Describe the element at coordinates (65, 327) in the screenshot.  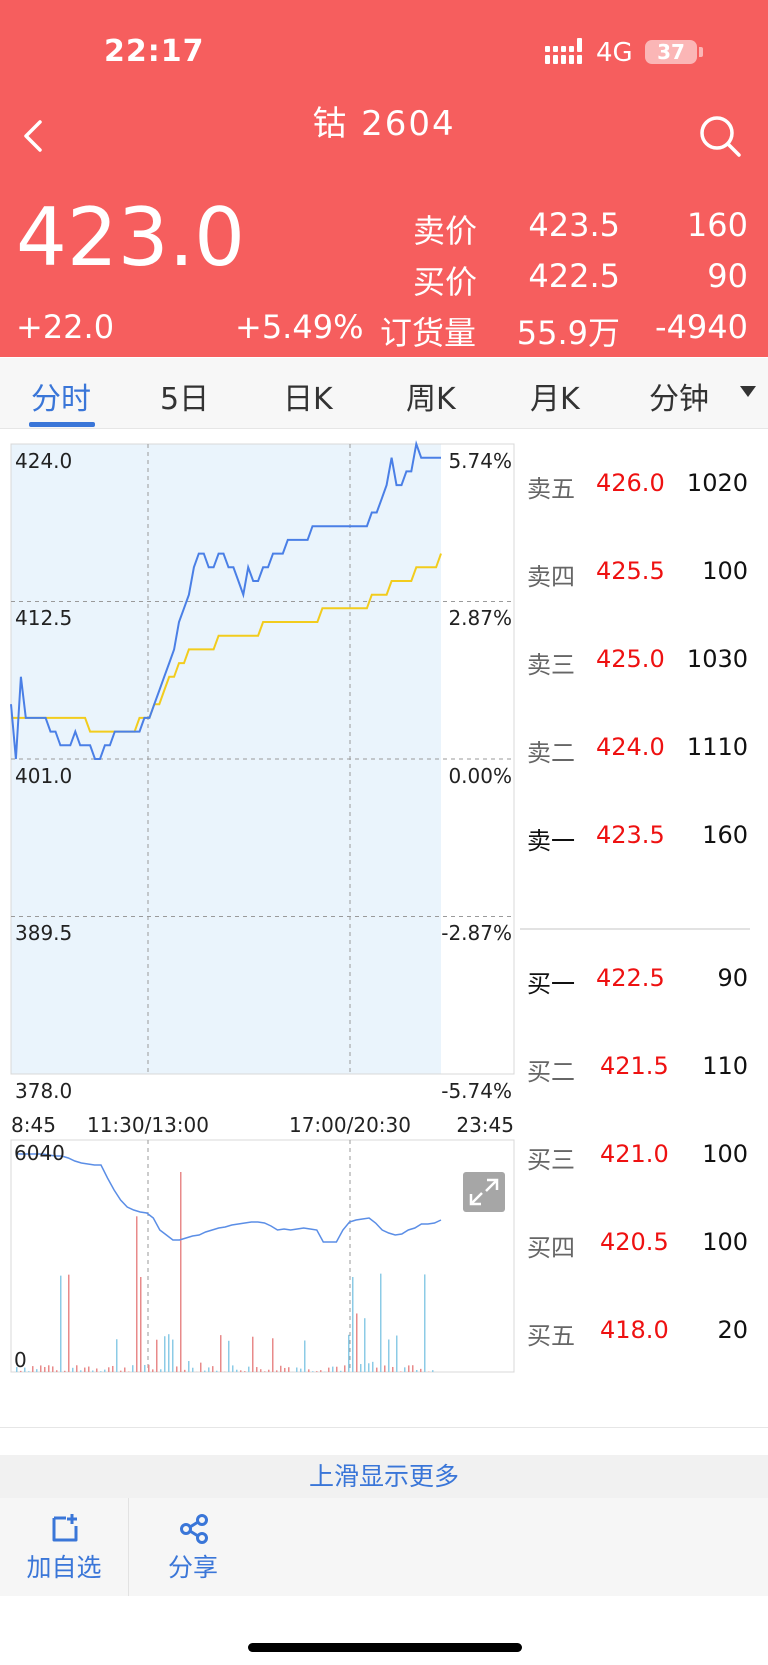
I see `price-change: +22.0` at that location.